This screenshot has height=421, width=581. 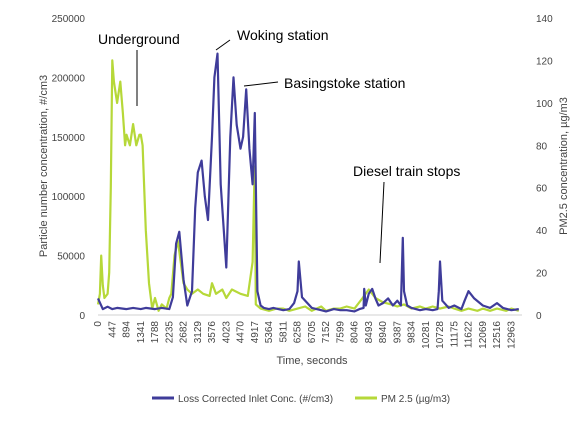 I want to click on x-tick-label: 12963, so click(x=511, y=335).